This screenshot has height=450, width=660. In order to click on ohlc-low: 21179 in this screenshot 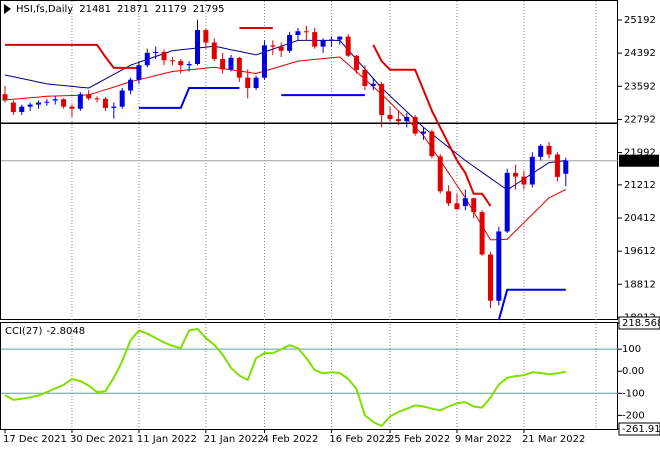, I will do `click(171, 9)`.